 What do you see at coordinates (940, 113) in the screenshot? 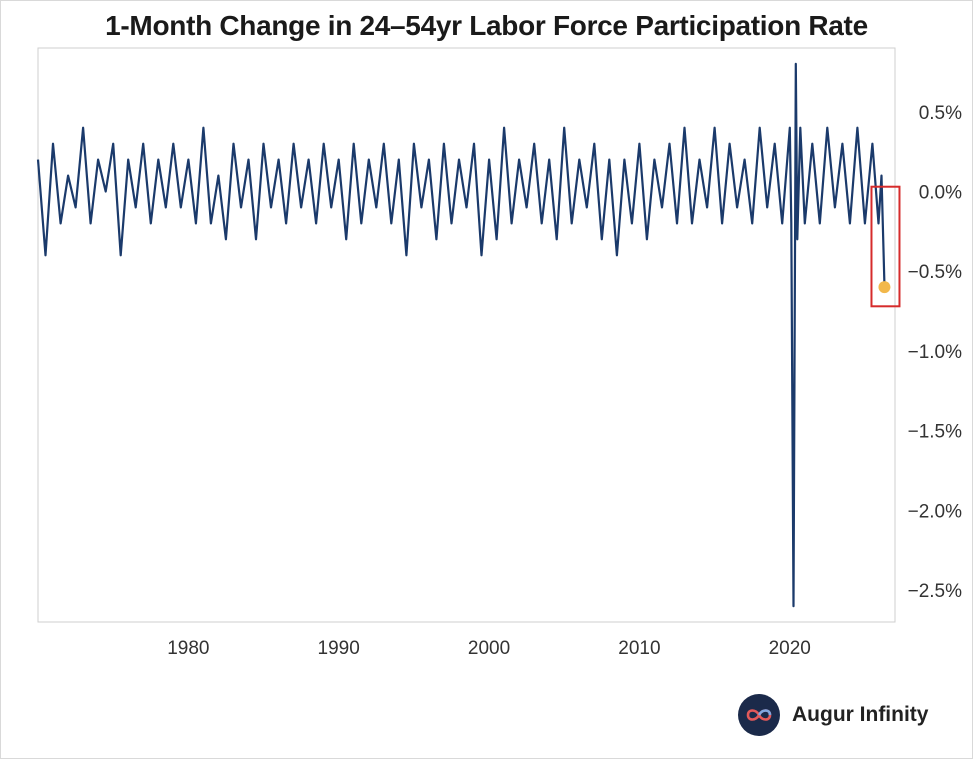
I see `y-tick-label: 0.5%` at bounding box center [940, 113].